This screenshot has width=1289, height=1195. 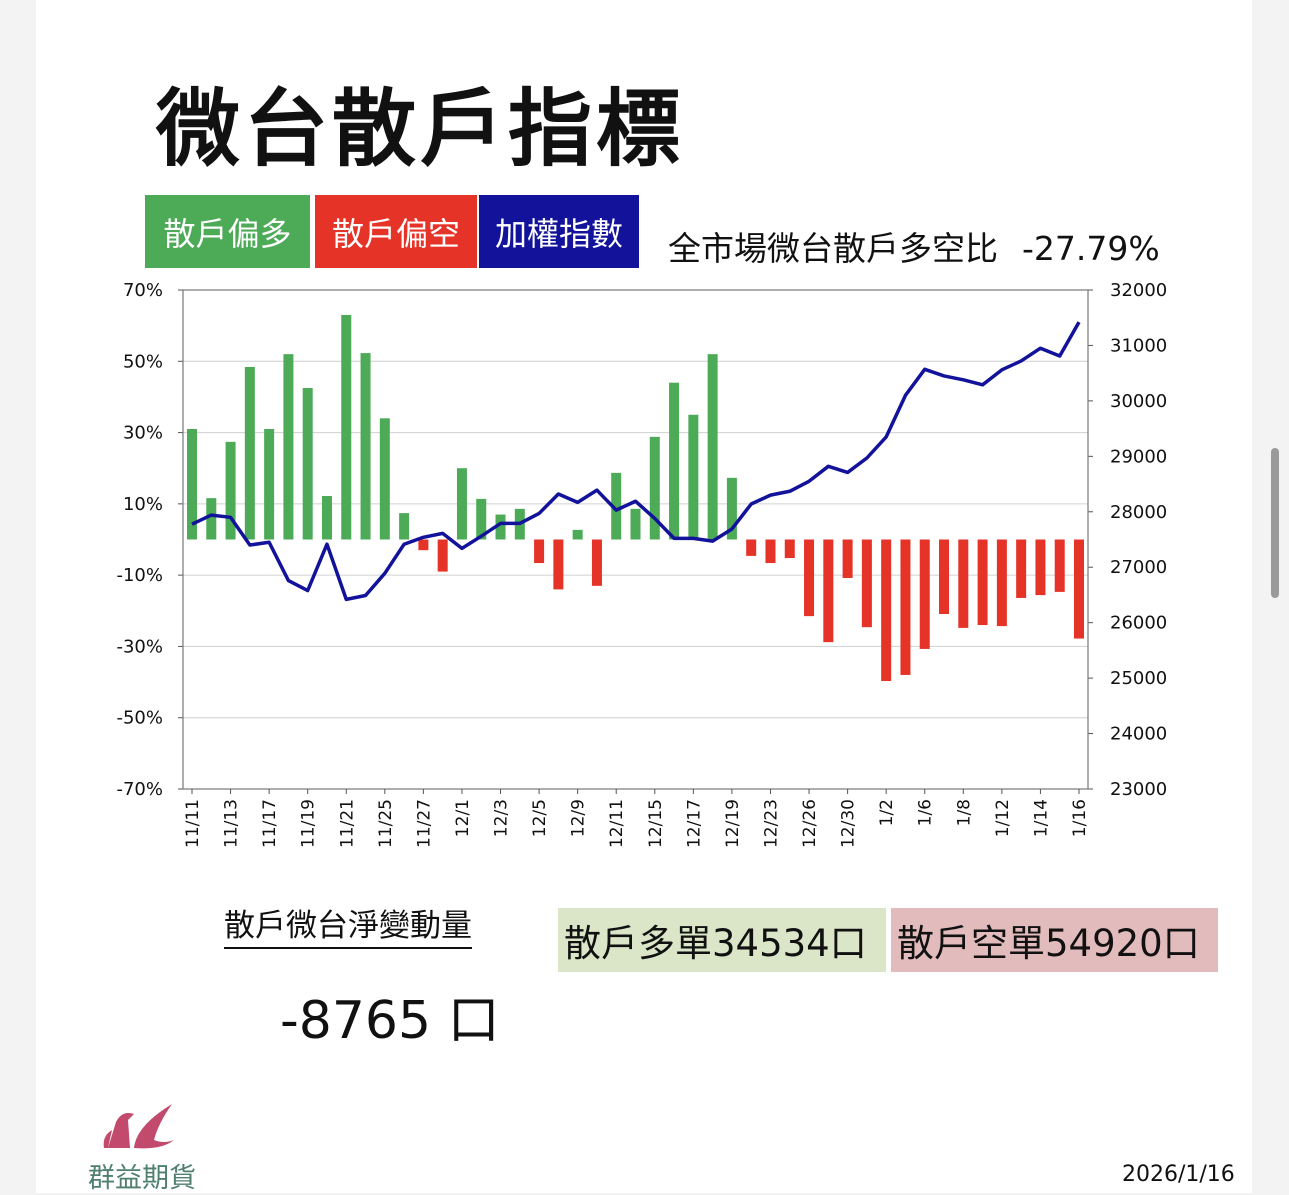 I want to click on x-tick-label: 11/27, so click(x=424, y=823).